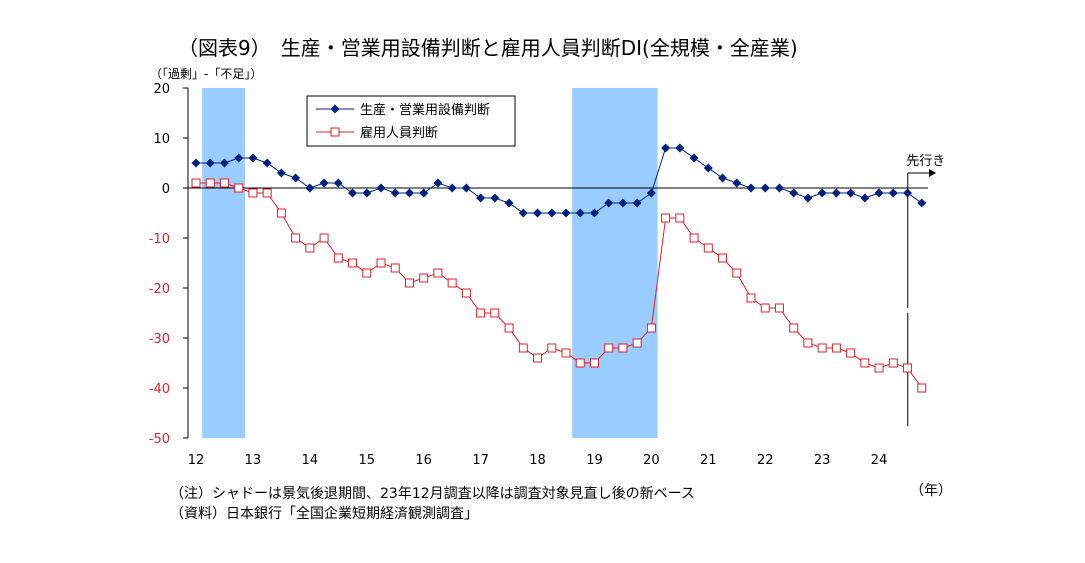  Describe the element at coordinates (822, 460) in the screenshot. I see `x-tick-label: 23` at that location.